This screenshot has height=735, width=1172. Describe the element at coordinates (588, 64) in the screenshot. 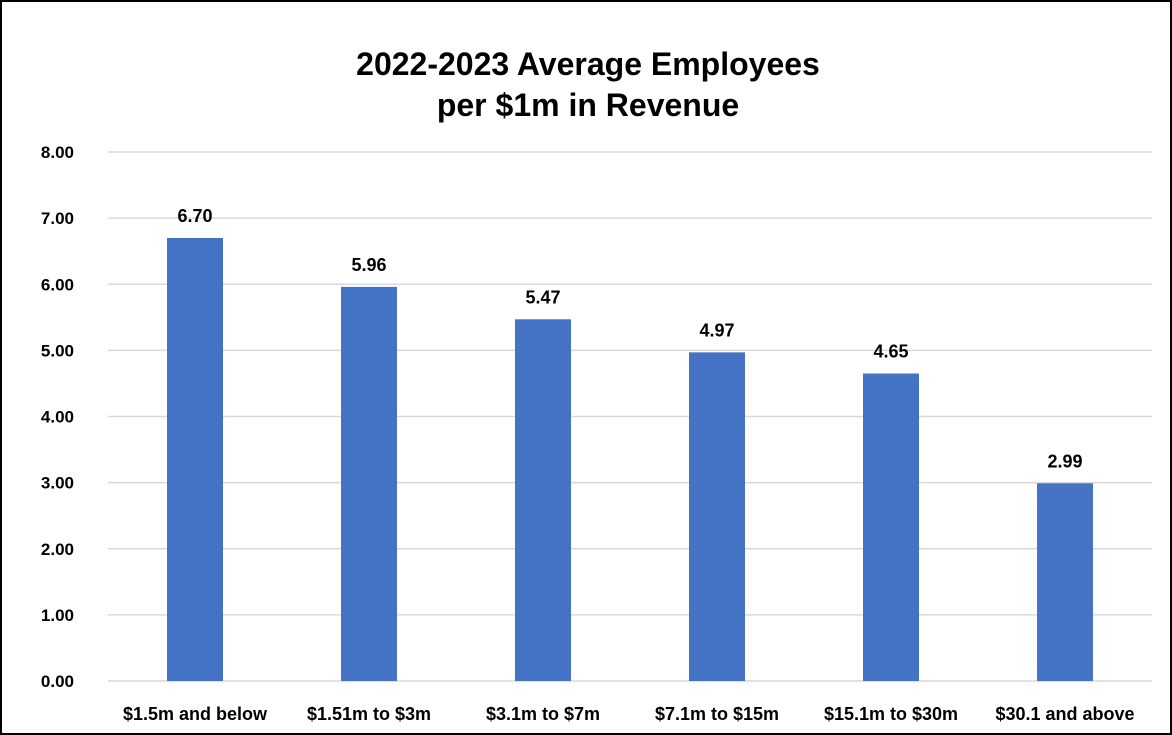

I see `chart-title-line-1: 2022-2023 Average Employees` at that location.